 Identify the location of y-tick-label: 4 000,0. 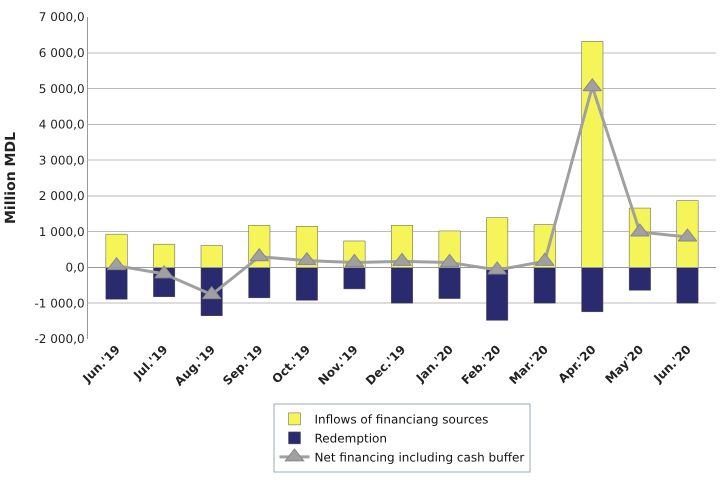
(61, 125).